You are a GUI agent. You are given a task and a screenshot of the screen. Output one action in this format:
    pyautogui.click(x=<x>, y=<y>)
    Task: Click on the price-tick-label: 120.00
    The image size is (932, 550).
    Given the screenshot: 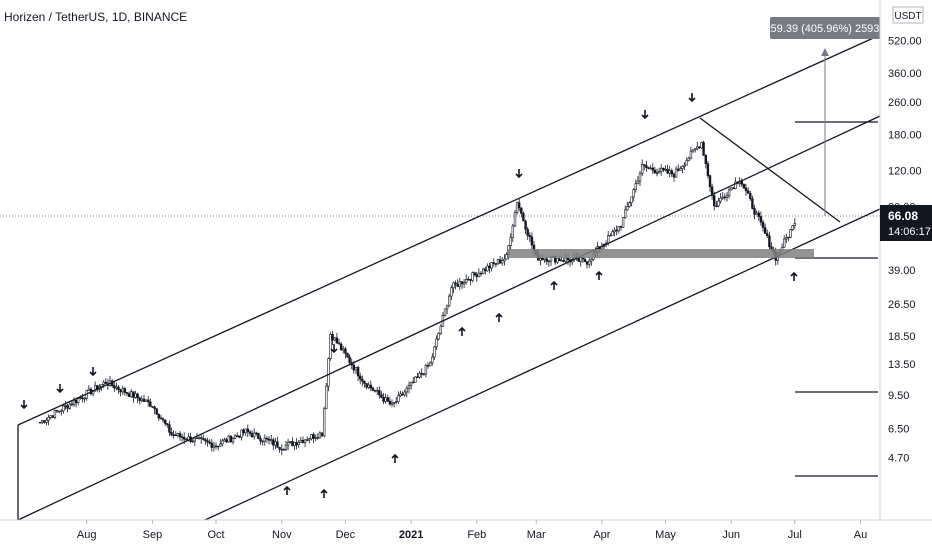 What is the action you would take?
    pyautogui.click(x=905, y=171)
    